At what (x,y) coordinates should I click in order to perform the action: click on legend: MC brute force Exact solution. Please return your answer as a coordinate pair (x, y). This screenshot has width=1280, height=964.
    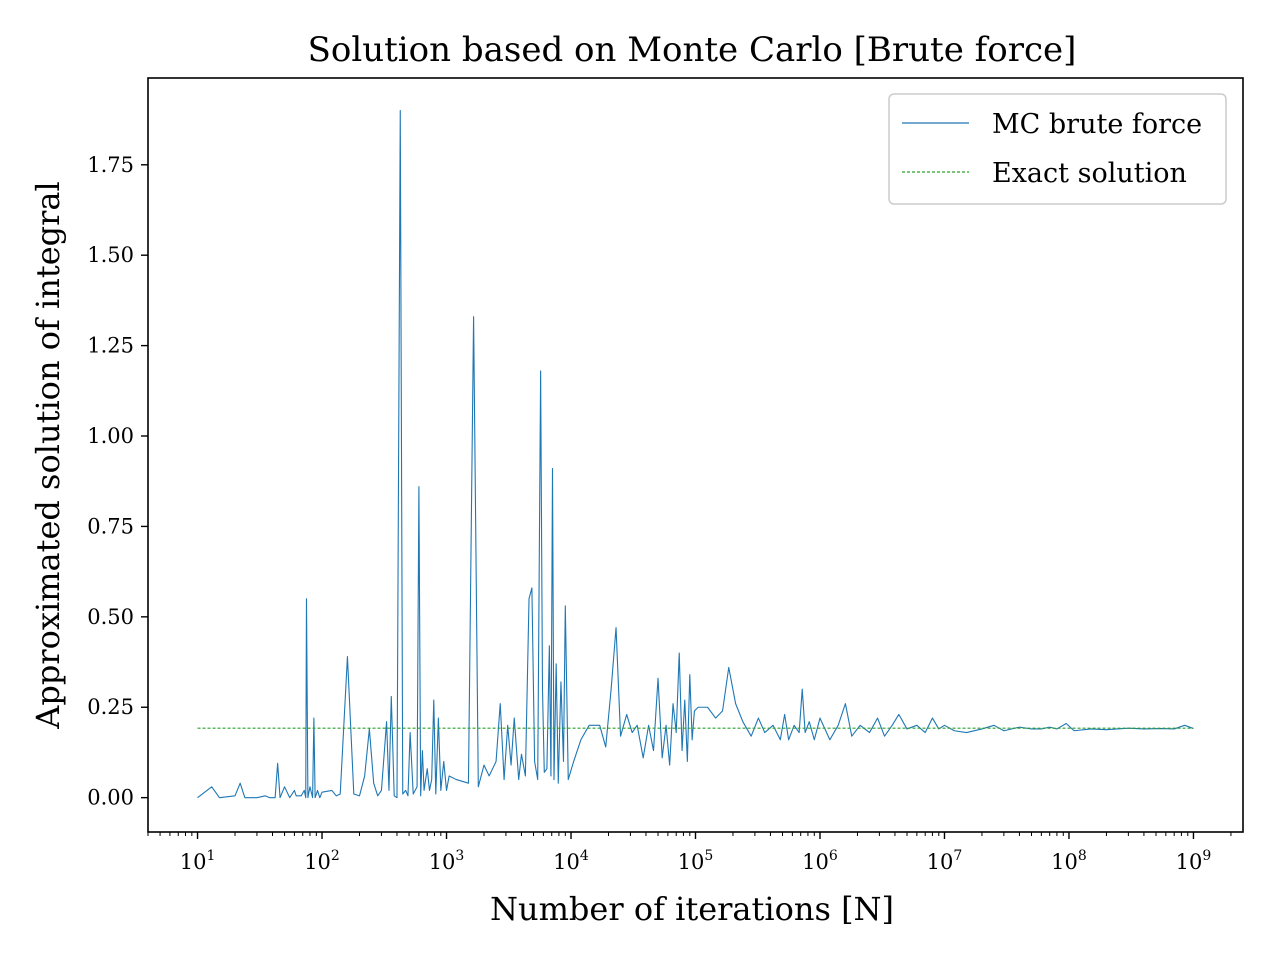
    Looking at the image, I should click on (1057, 149).